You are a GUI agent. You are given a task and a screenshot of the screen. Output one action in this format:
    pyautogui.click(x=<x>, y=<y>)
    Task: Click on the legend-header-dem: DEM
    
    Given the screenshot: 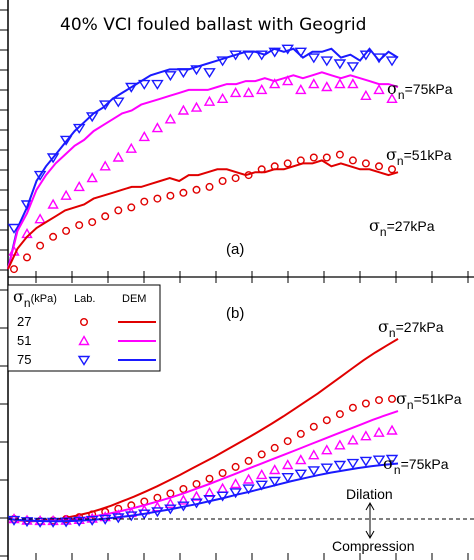 What is the action you would take?
    pyautogui.click(x=134, y=299)
    